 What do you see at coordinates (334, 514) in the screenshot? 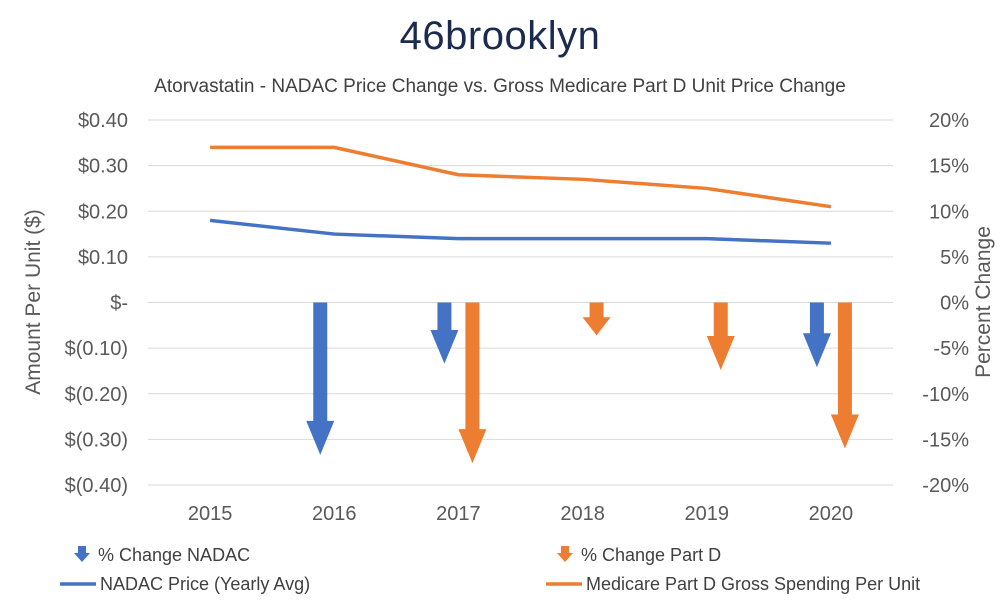
I see `x-tick-label: 2016` at bounding box center [334, 514].